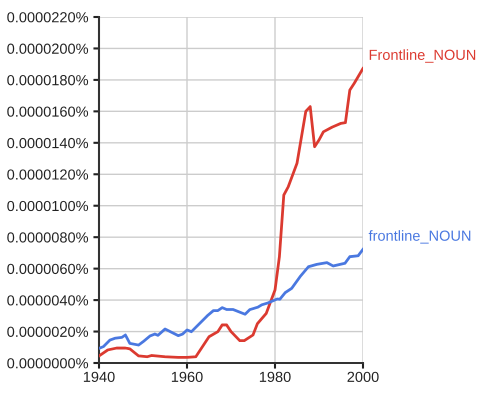 The height and width of the screenshot is (394, 483). Describe the element at coordinates (47, 300) in the screenshot. I see `y-tick-label: 0.0000040%` at that location.